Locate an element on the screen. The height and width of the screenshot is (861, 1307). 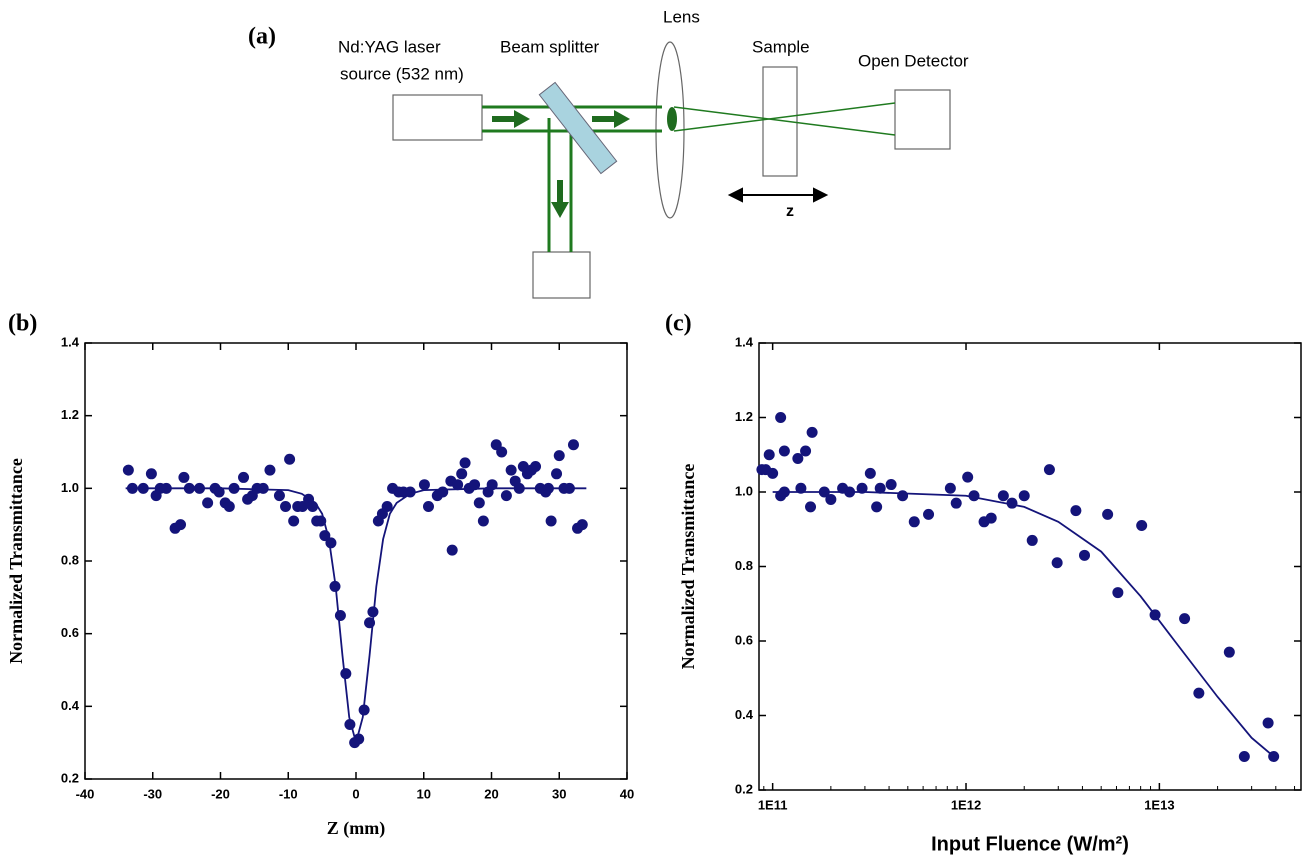
x-tick-label: 20 is located at coordinates (491, 793).